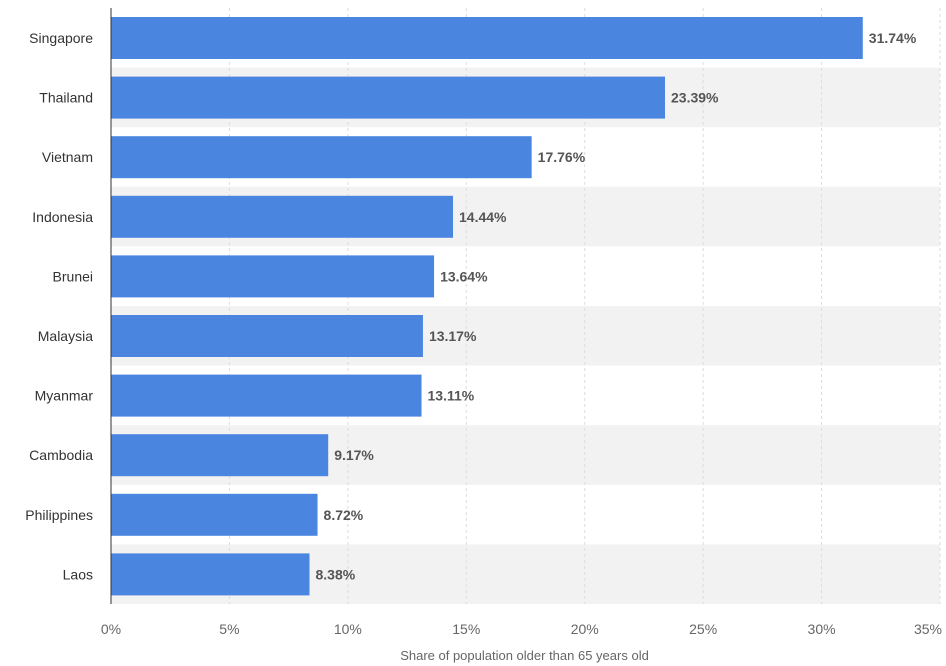 The width and height of the screenshot is (946, 666). I want to click on category-label: Philippines, so click(59, 515).